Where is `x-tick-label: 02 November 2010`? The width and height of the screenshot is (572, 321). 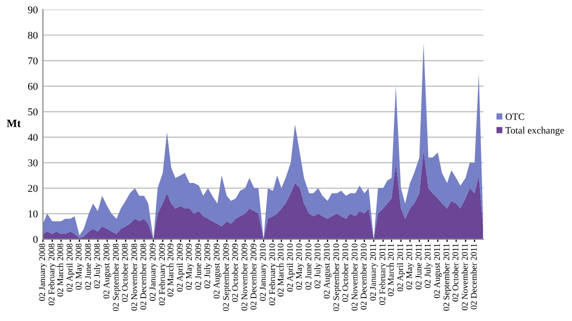 x-tick-label: 02 November 2010 is located at coordinates (354, 277).